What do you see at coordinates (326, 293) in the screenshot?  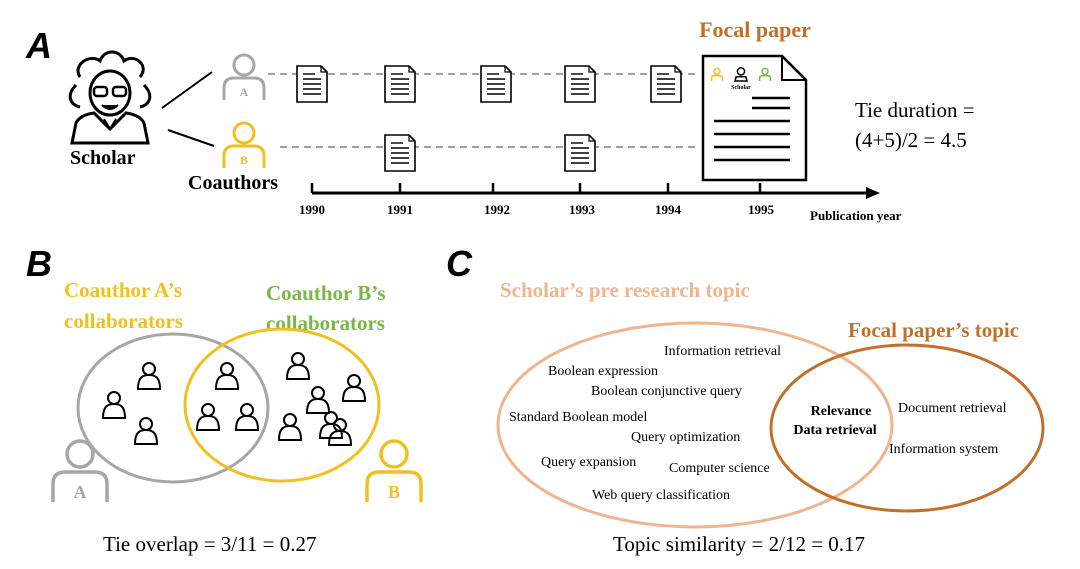 I see `coauthor-b-collaborators-title-line1: Coauthor B’s` at bounding box center [326, 293].